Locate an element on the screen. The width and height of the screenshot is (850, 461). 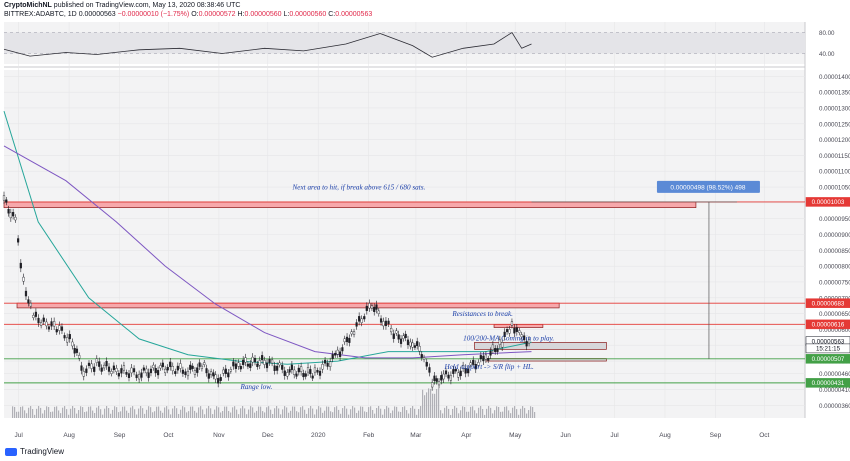
chart-annotation: Resistances to break. is located at coordinates (482, 314).